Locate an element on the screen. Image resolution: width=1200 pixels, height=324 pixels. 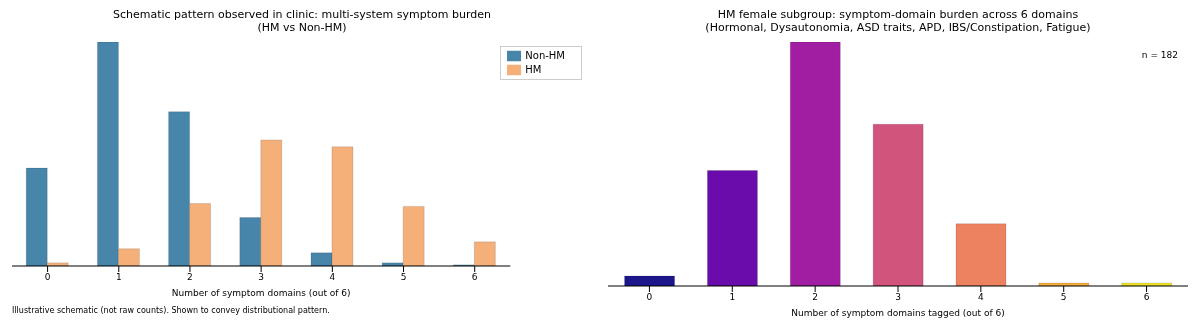
annotation: n = 182 is located at coordinates (1159, 55).